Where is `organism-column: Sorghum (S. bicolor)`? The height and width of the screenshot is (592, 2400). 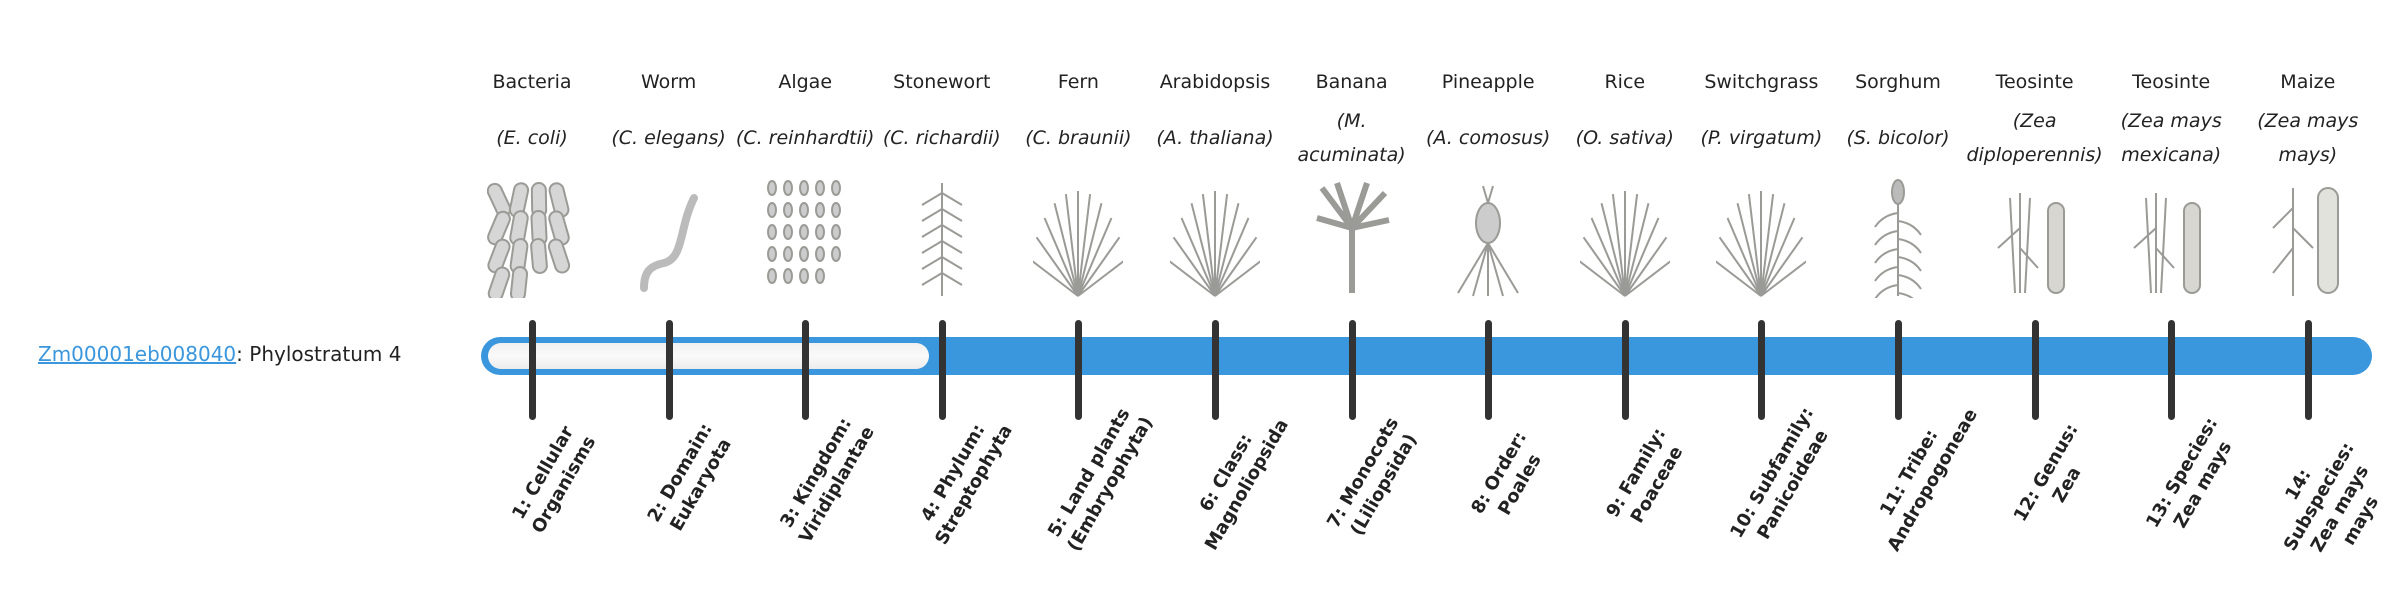 organism-column: Sorghum (S. bicolor) is located at coordinates (1898, 181).